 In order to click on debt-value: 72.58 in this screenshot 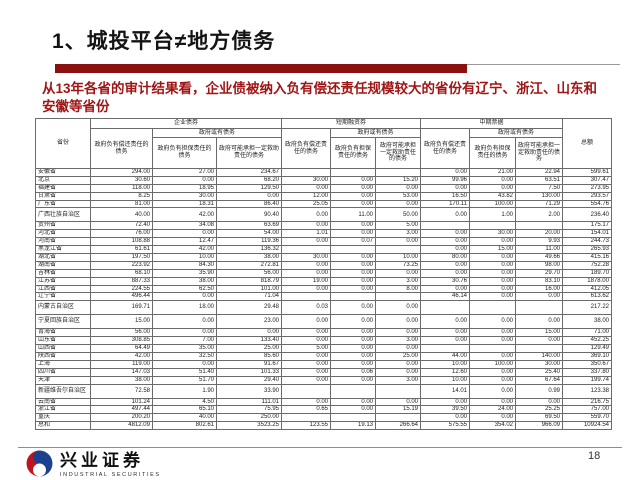, I will do `click(121, 391)`.